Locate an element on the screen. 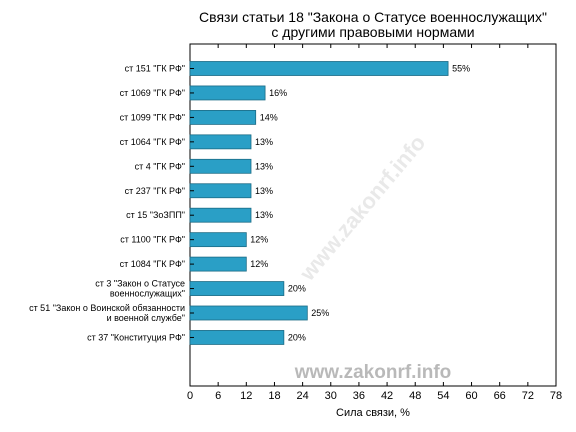 Image resolution: width=576 pixels, height=432 pixels. category-label: ст 1084 "ГК РФ" is located at coordinates (152, 264).